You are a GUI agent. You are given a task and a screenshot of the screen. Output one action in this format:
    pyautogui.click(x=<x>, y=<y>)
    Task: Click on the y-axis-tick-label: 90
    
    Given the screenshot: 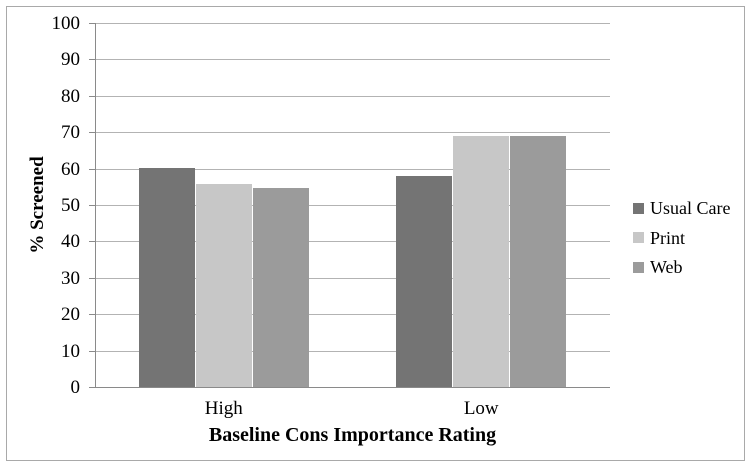 What is the action you would take?
    pyautogui.click(x=70, y=60)
    